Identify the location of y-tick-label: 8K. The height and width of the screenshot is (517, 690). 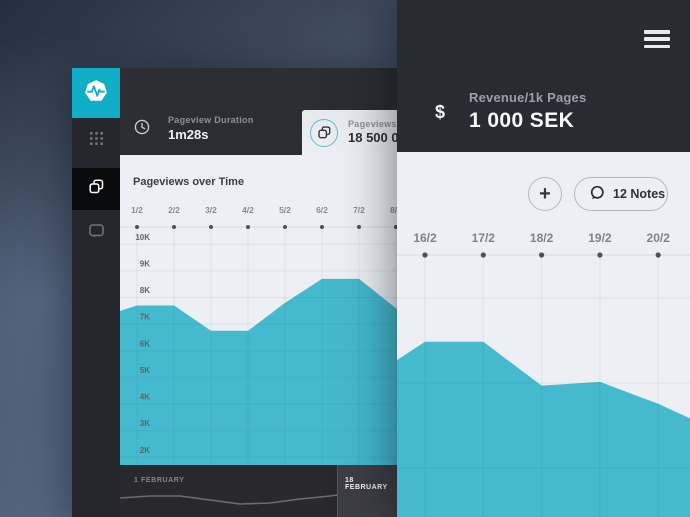
(145, 290).